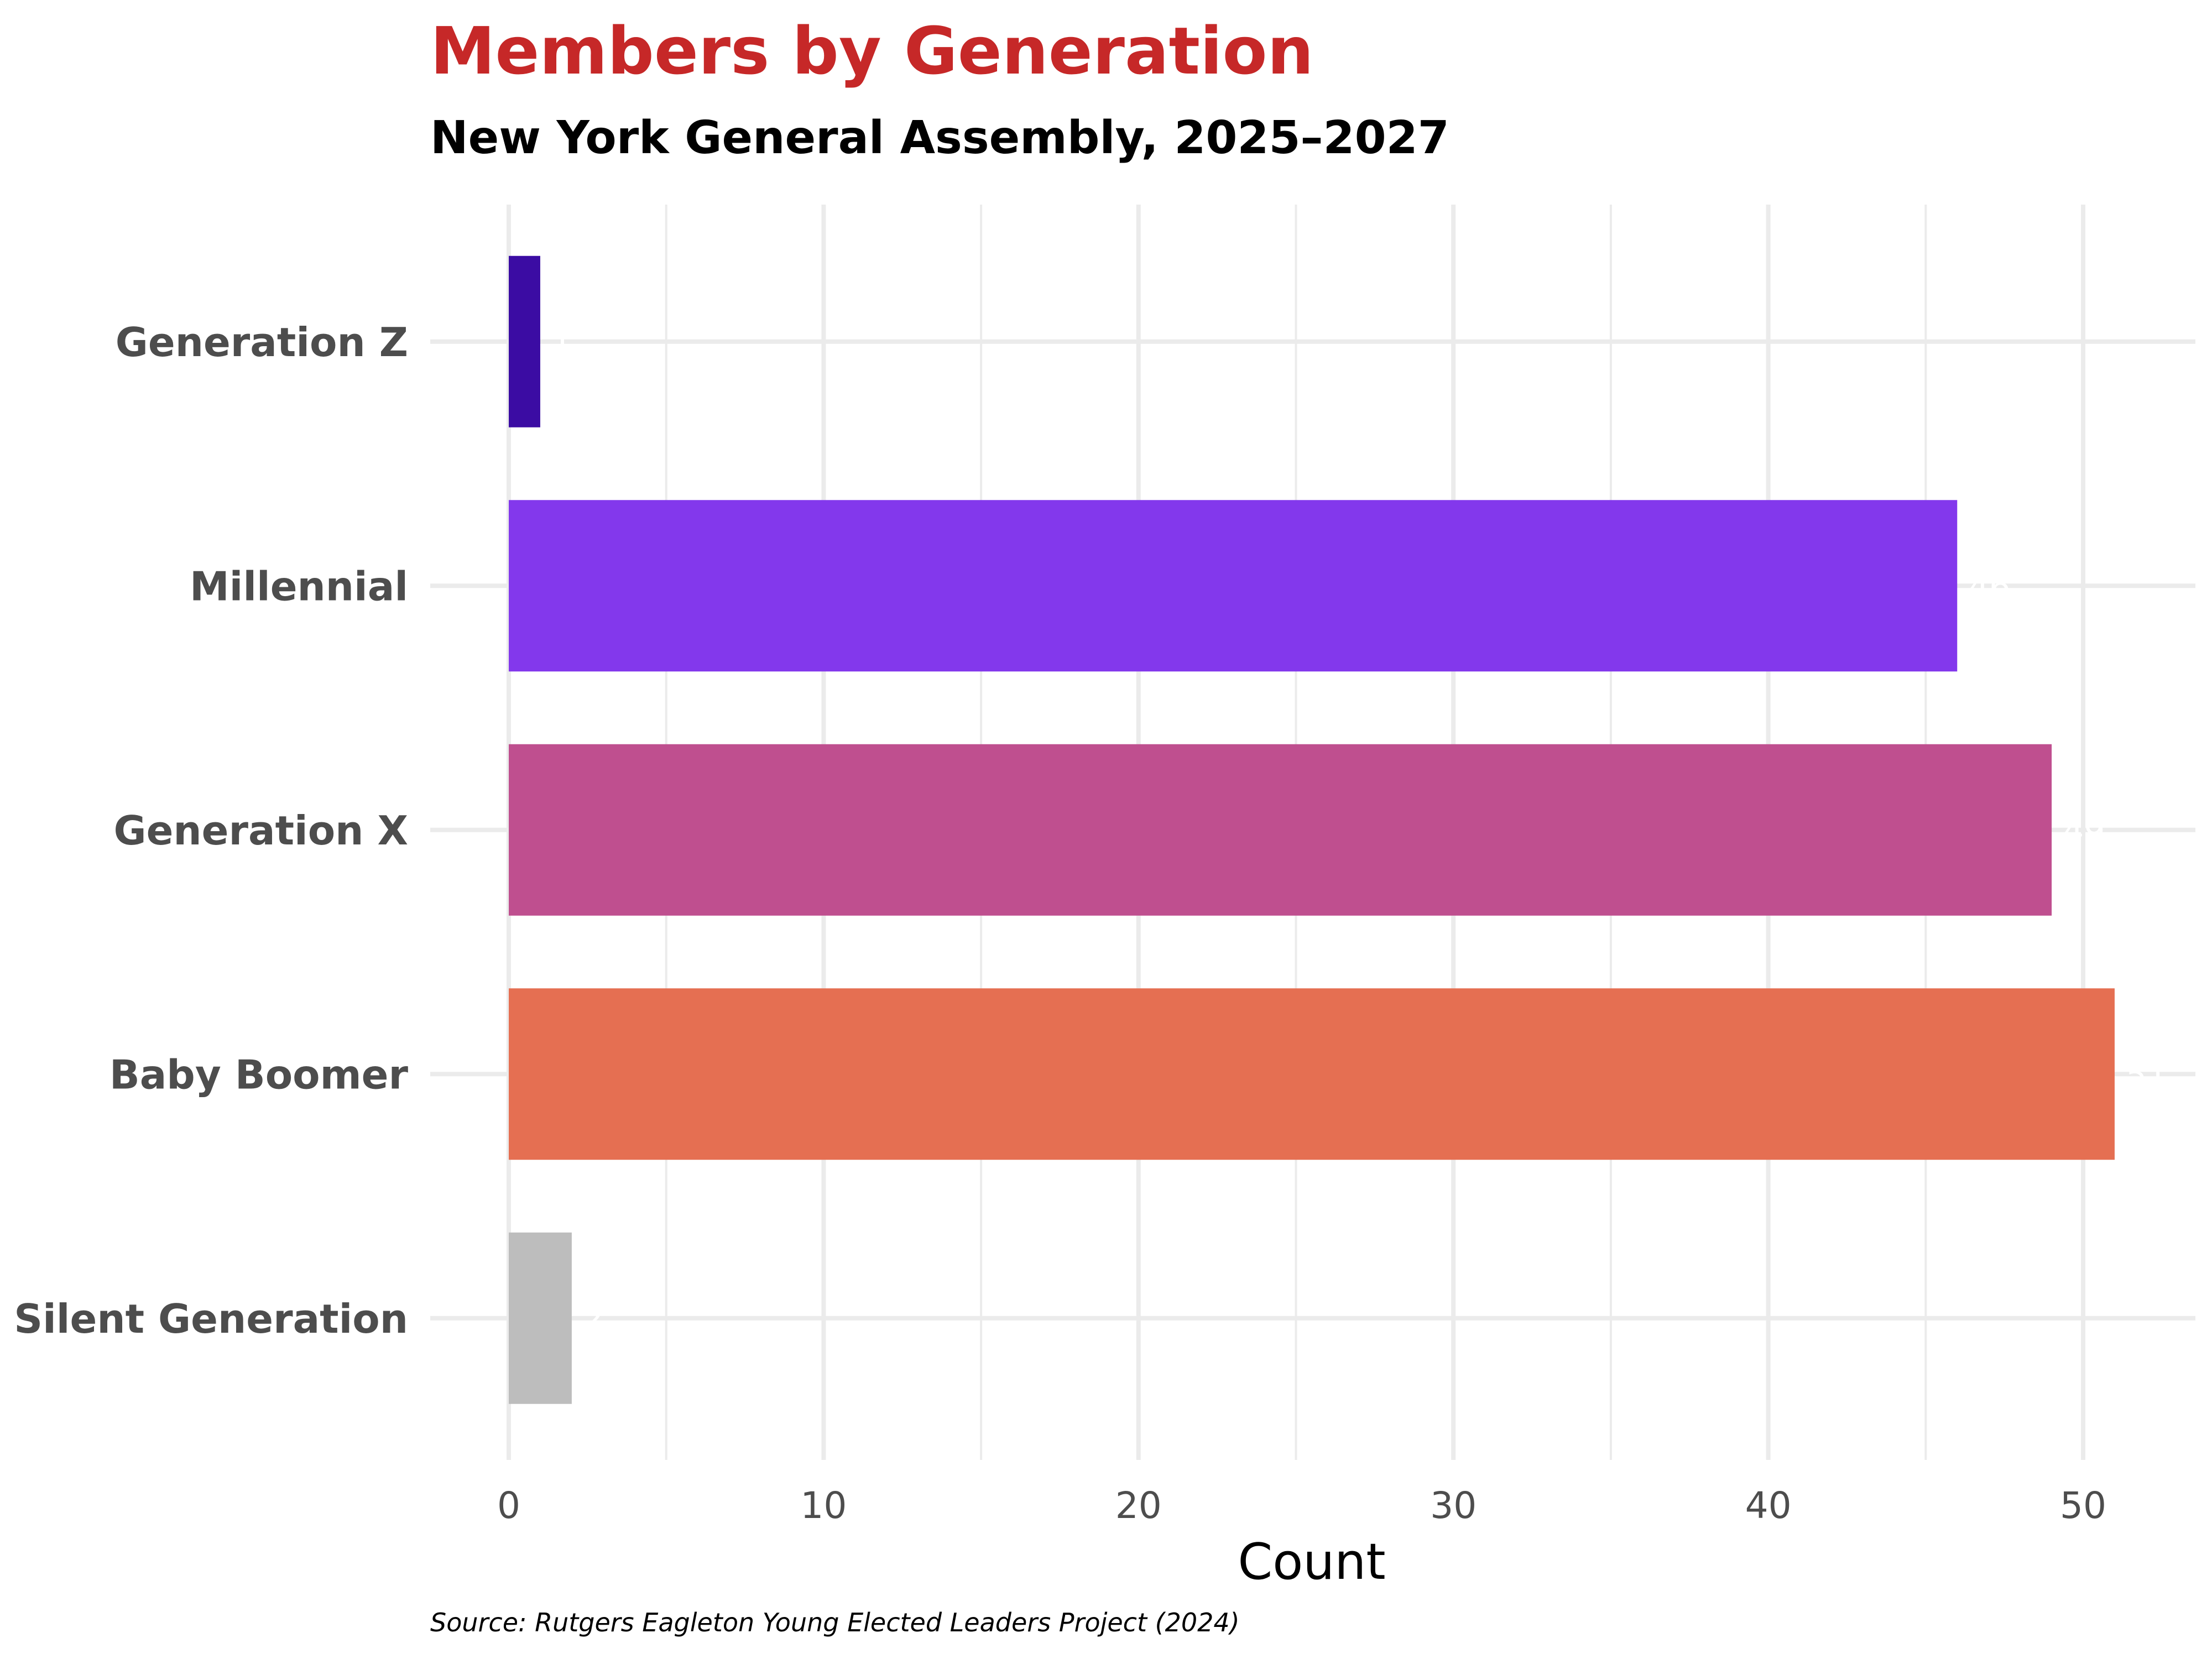 This screenshot has width=2212, height=1659. I want to click on x-tick-label: 10, so click(823, 1506).